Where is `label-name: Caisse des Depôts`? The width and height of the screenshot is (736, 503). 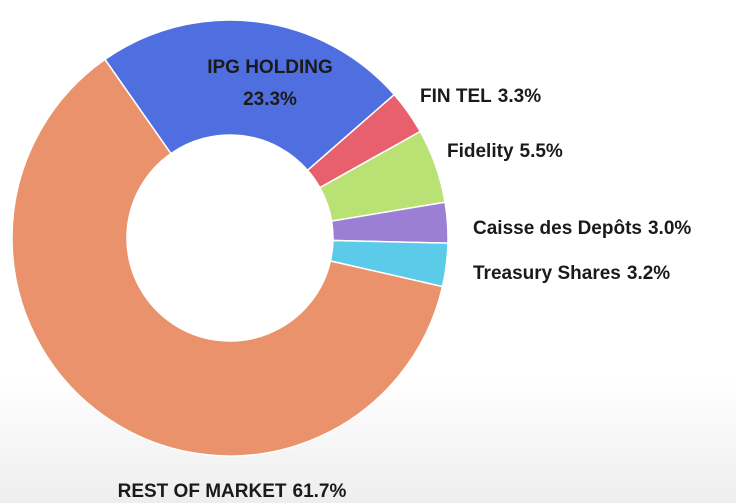 label-name: Caisse des Depôts is located at coordinates (557, 228).